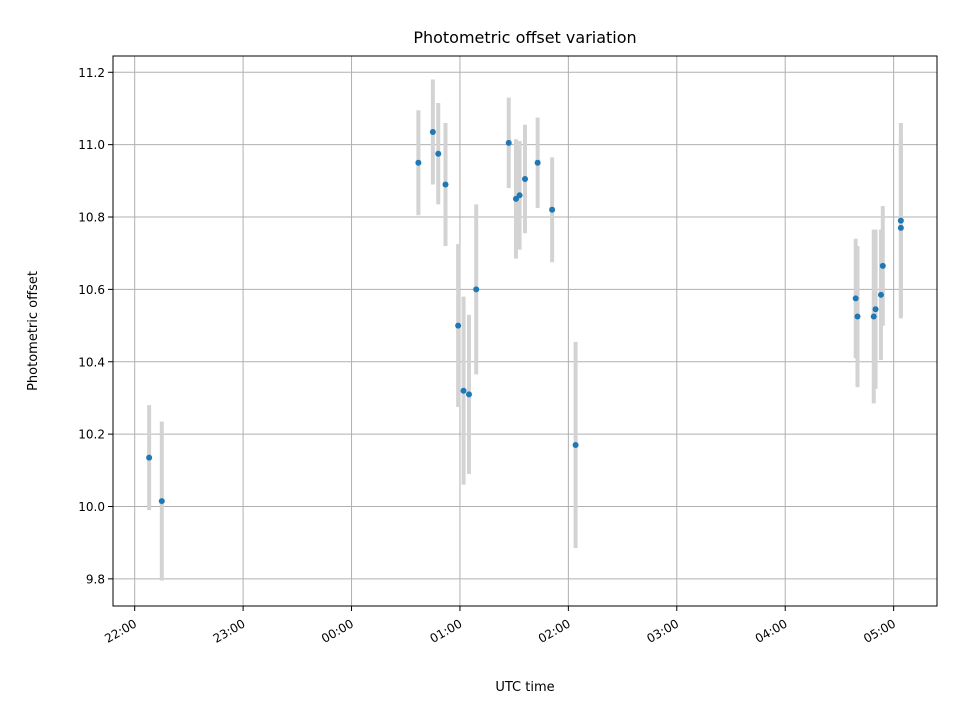  I want to click on y-tick-label: 11.0, so click(91, 145).